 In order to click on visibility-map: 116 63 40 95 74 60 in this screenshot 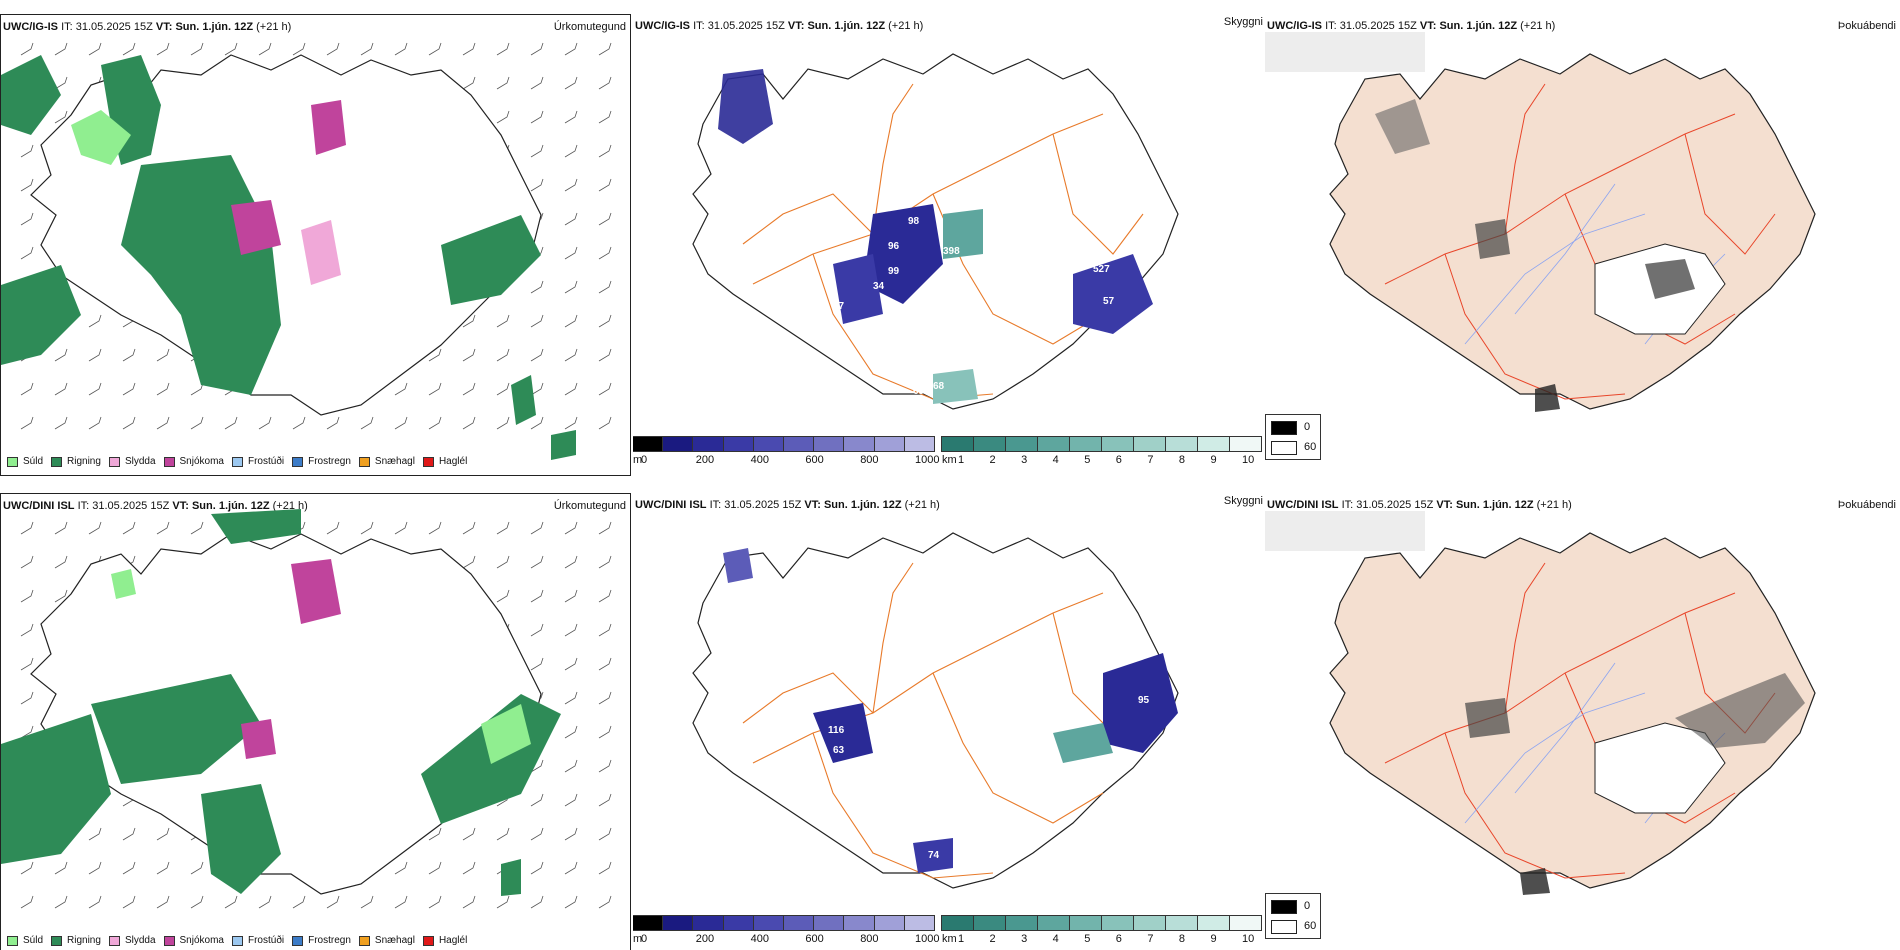, I will do `click(935, 710)`.